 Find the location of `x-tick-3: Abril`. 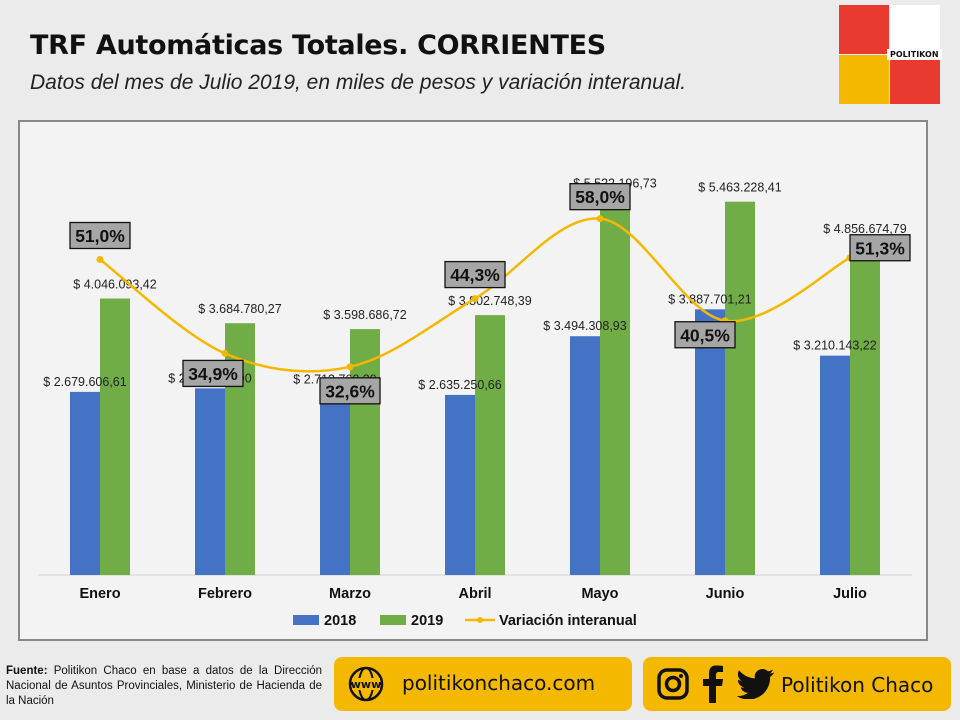

x-tick-3: Abril is located at coordinates (474, 594).